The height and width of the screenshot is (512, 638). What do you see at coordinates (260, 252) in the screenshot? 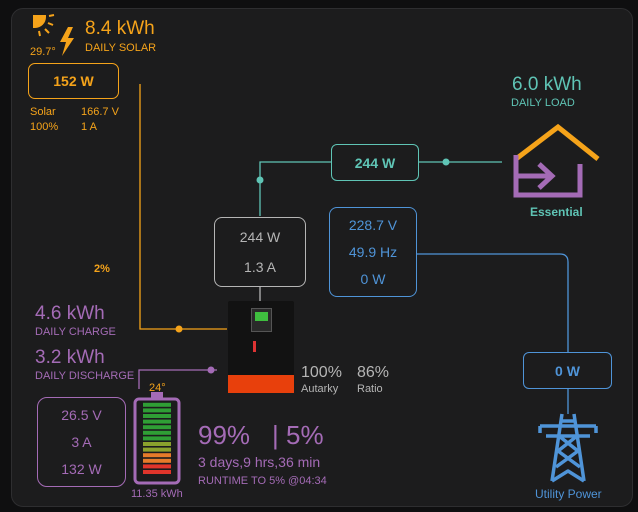
I see `inverter-box: 244 W 1.3 A` at bounding box center [260, 252].